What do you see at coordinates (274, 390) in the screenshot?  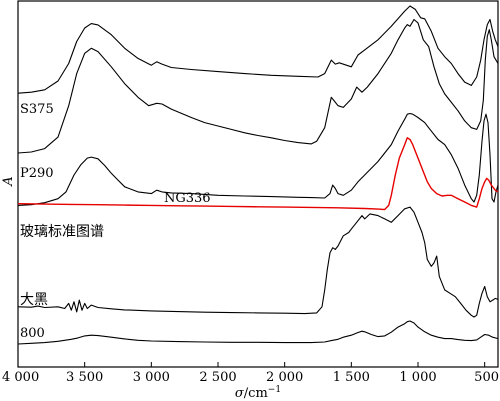 I see `x-axis-exponent: −1` at bounding box center [274, 390].